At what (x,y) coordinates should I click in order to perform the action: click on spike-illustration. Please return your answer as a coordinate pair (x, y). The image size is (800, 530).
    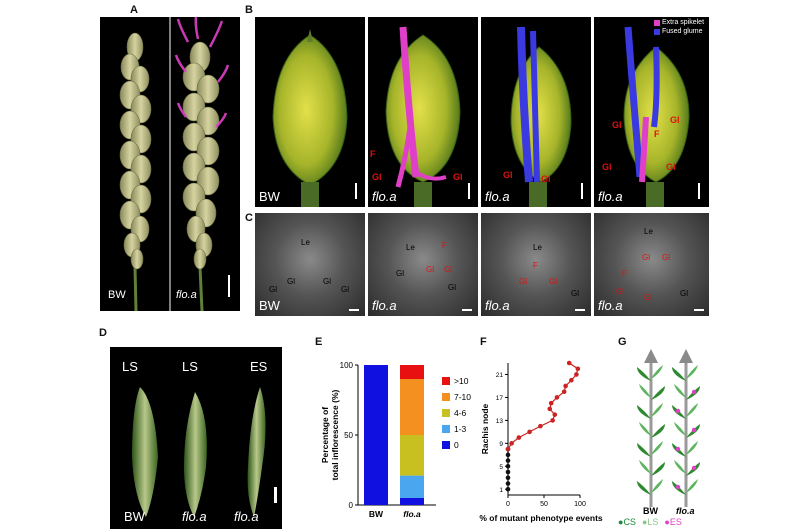
    Looking at the image, I should click on (174, 164).